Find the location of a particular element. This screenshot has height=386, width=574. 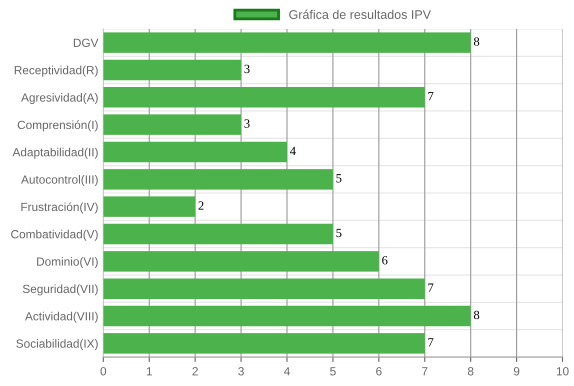

x-tick-label: 7 is located at coordinates (425, 371).